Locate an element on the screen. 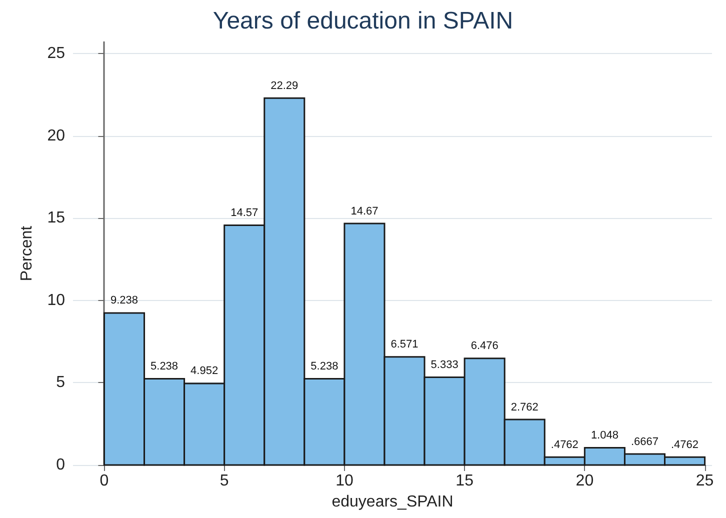 Image resolution: width=726 pixels, height=518 pixels. chart-title: Years of education in SPAIN is located at coordinates (363, 21).